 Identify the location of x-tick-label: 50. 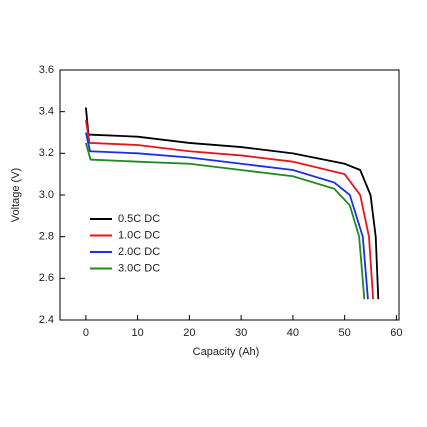
(345, 333).